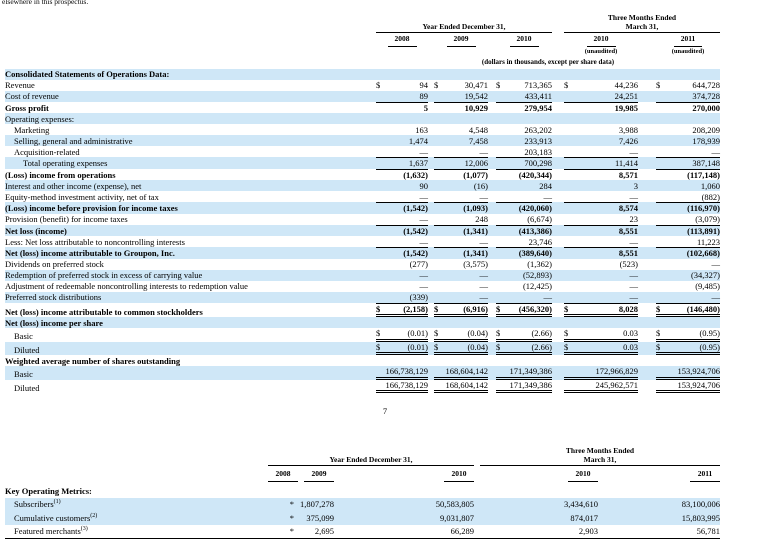 The image size is (770, 539). I want to click on row-label: Cost of revenue, so click(32, 96).